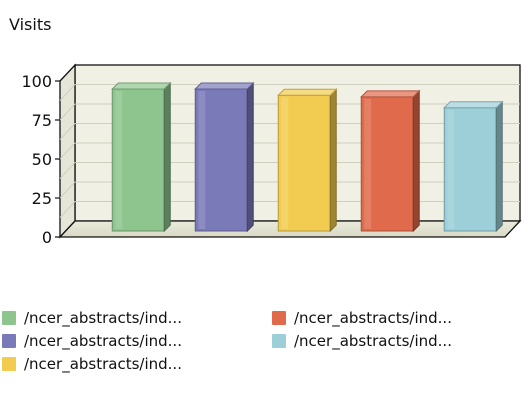 This screenshot has height=393, width=523. I want to click on y-tick-label: 0, so click(47, 237).